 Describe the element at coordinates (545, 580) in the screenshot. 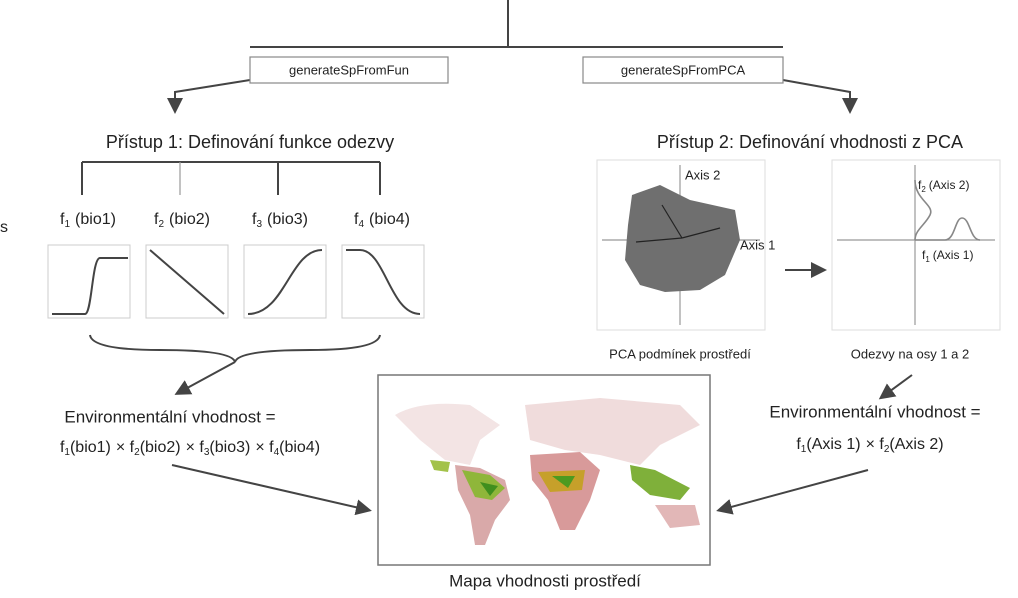

I see `map-caption: Mapa vhodnosti prostředí` at that location.